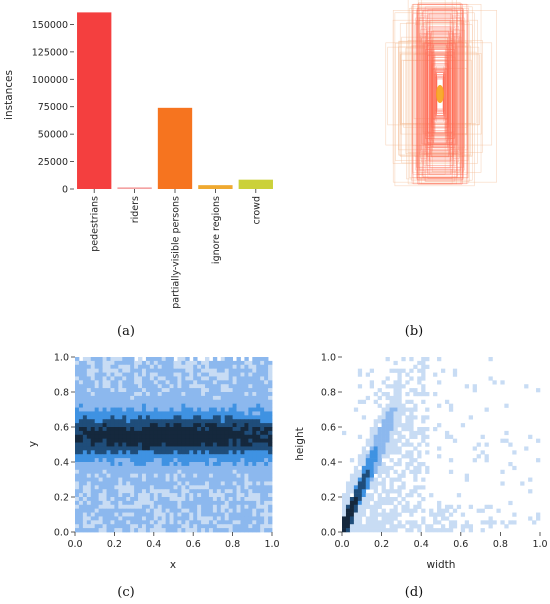 The image size is (550, 604). What do you see at coordinates (65, 190) in the screenshot?
I see `y-tick-label: 0` at bounding box center [65, 190].